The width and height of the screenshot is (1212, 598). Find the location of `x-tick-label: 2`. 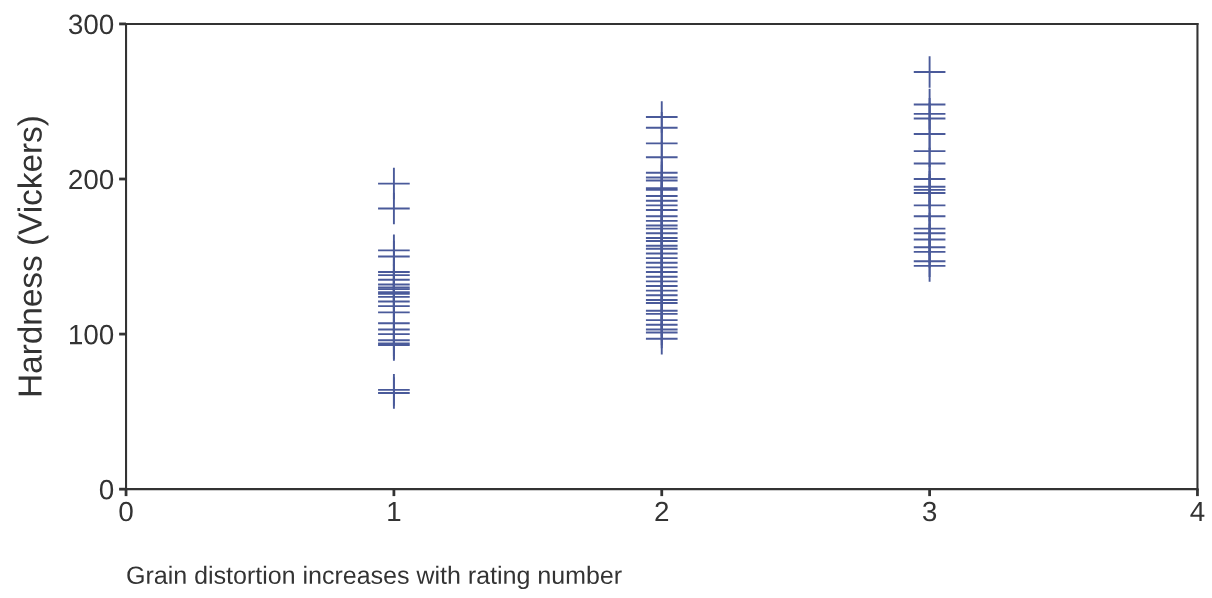

x-tick-label: 2 is located at coordinates (662, 511).